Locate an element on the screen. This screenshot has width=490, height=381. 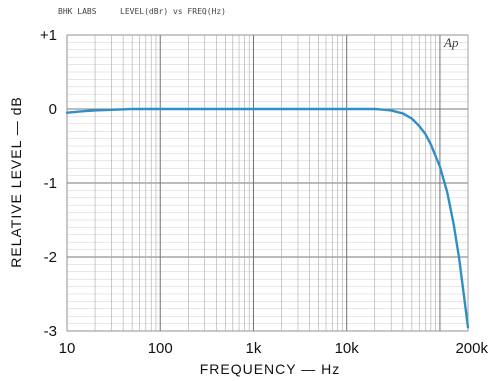
y-tick-label: -3 is located at coordinates (50, 331).